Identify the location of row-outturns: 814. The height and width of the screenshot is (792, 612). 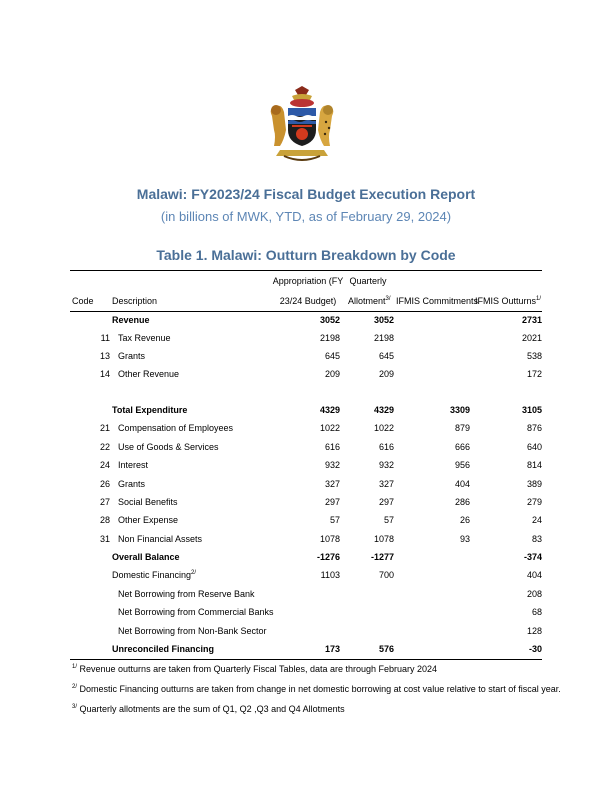
(534, 465).